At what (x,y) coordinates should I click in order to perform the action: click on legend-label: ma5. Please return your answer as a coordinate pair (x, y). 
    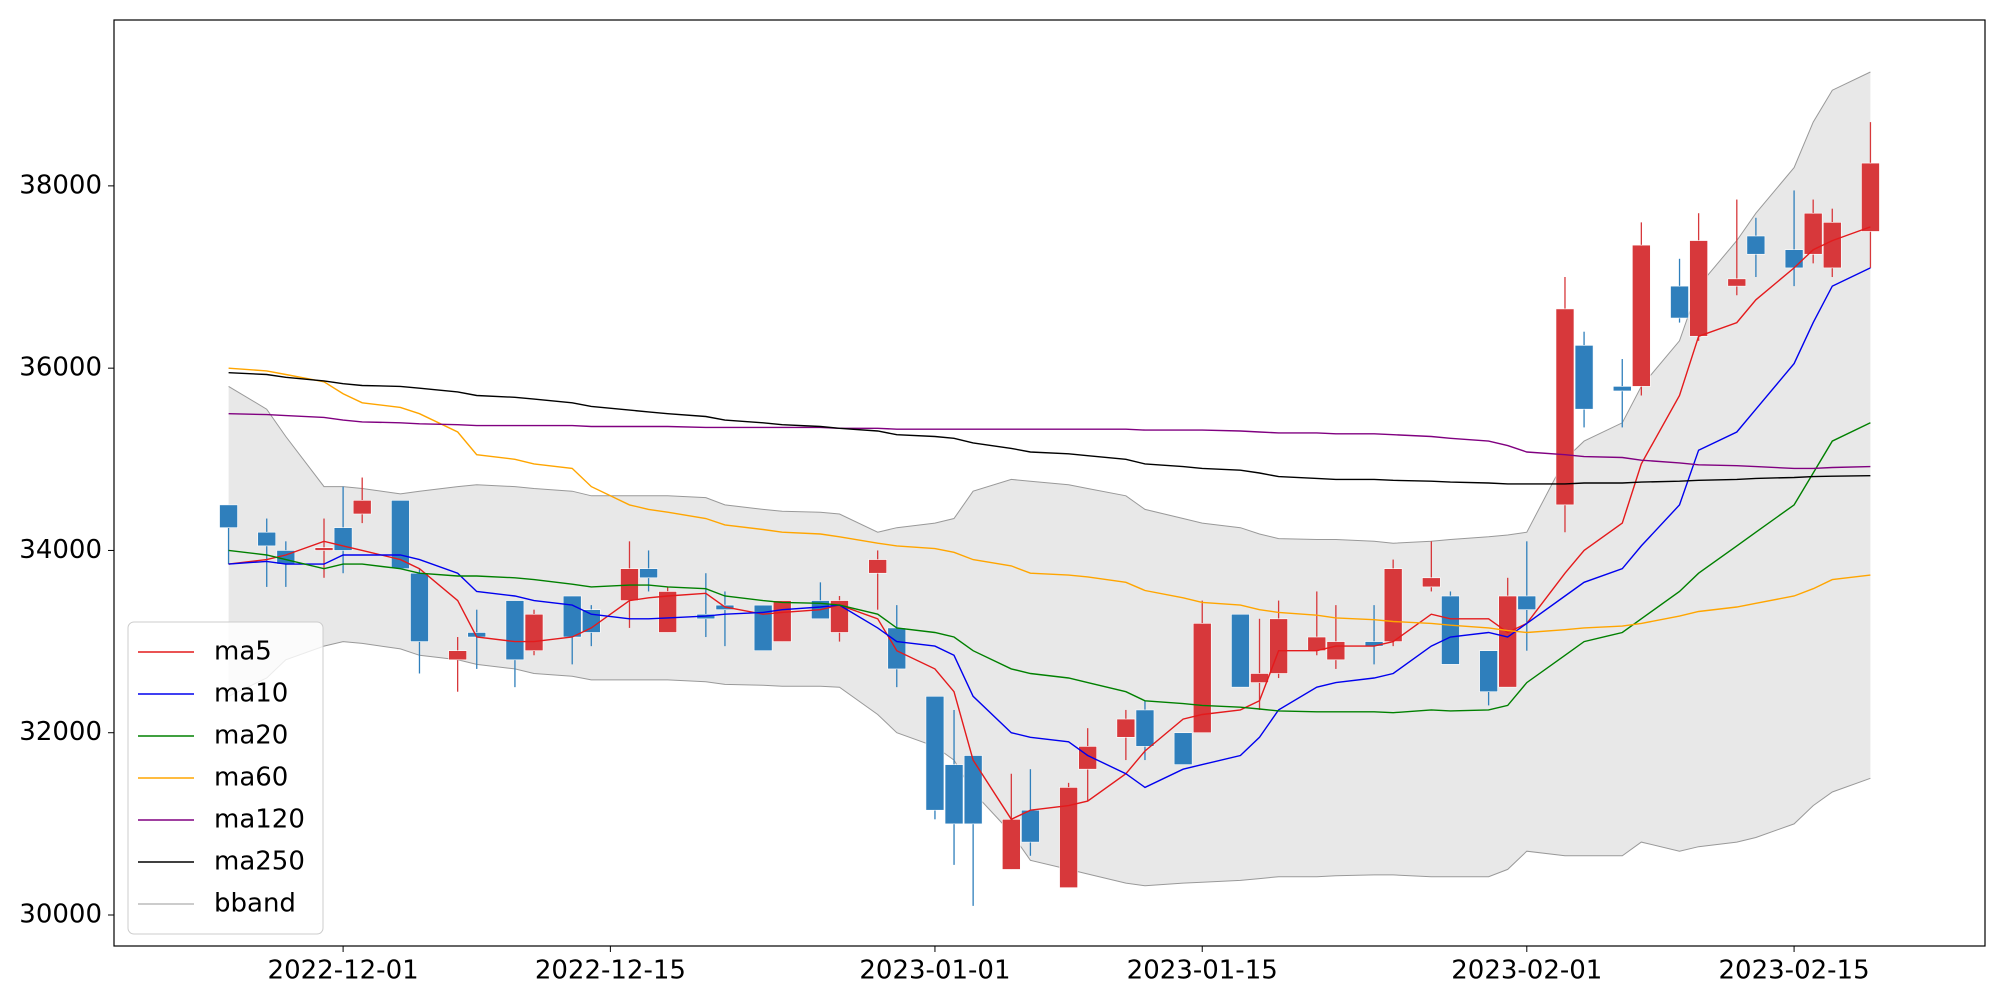
    Looking at the image, I should click on (243, 652).